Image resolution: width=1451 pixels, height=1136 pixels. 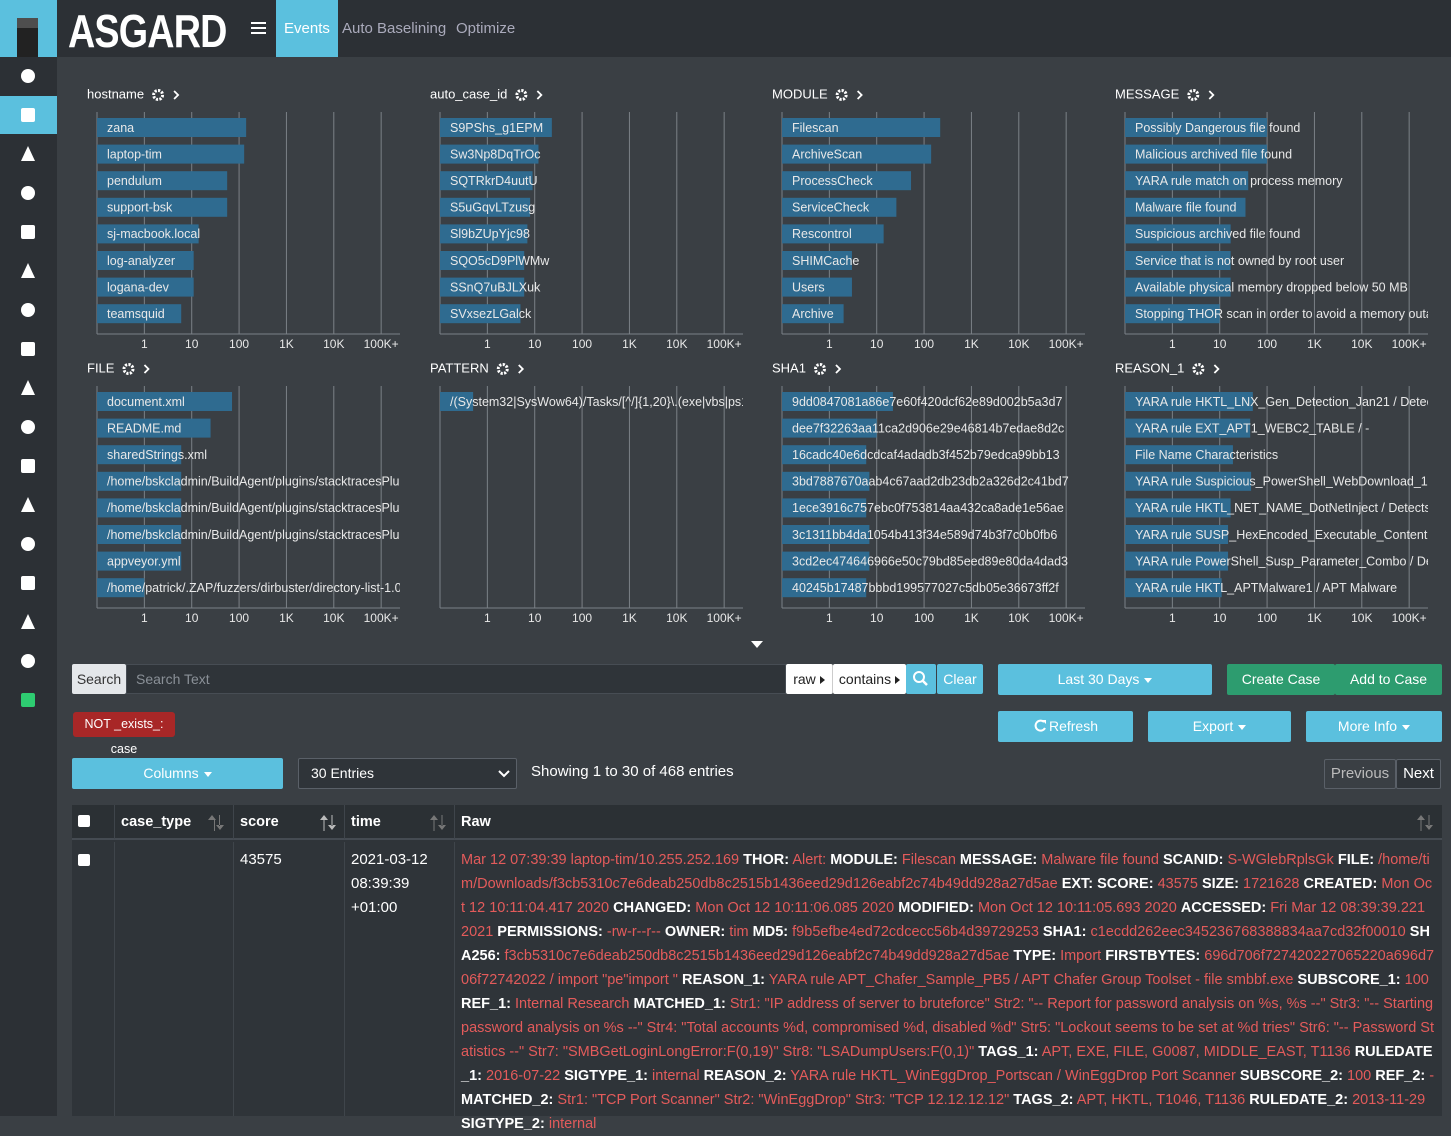 I want to click on x-tick-label: 1K, so click(x=1314, y=618).